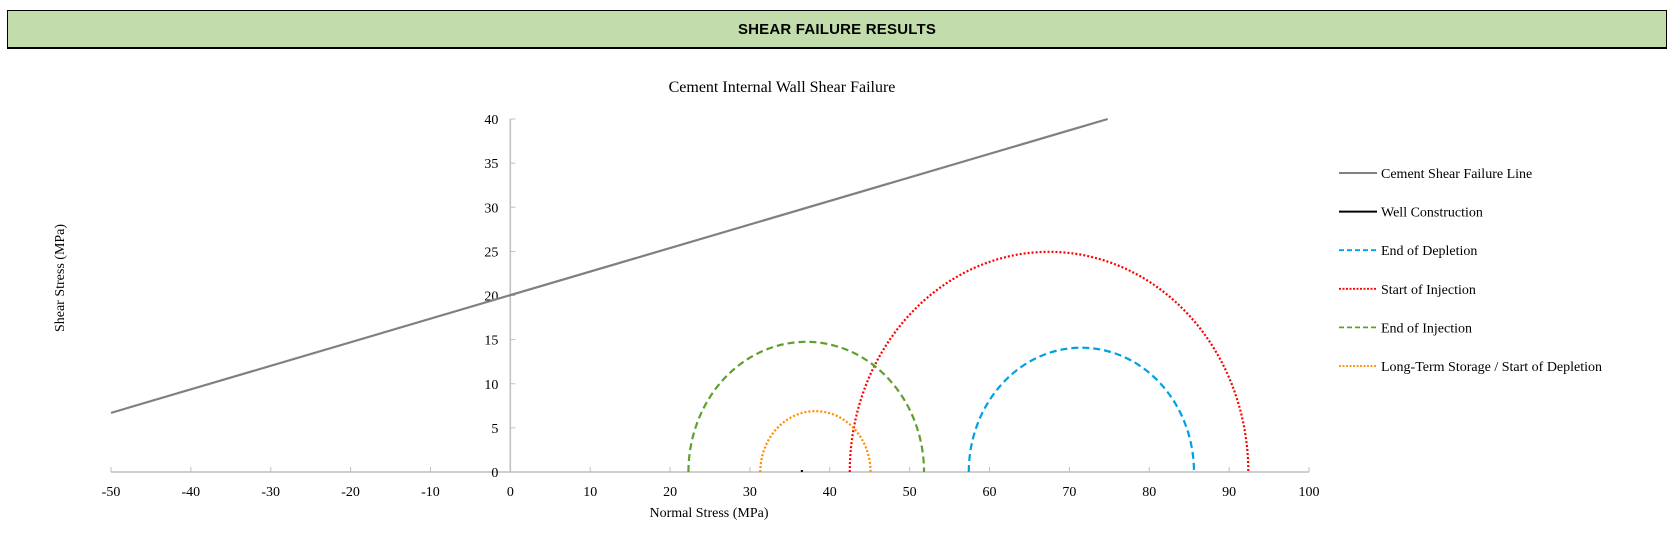  Describe the element at coordinates (1309, 492) in the screenshot. I see `x-tick-label: 100` at that location.